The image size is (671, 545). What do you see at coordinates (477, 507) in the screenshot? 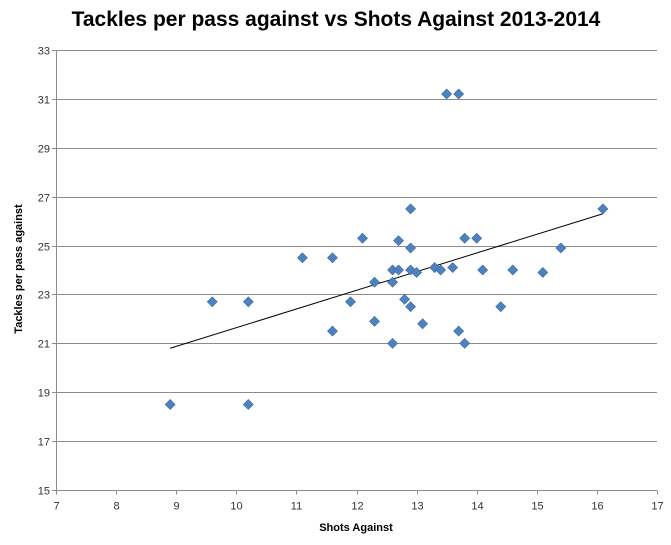
I see `x-tick-label: 14` at bounding box center [477, 507].